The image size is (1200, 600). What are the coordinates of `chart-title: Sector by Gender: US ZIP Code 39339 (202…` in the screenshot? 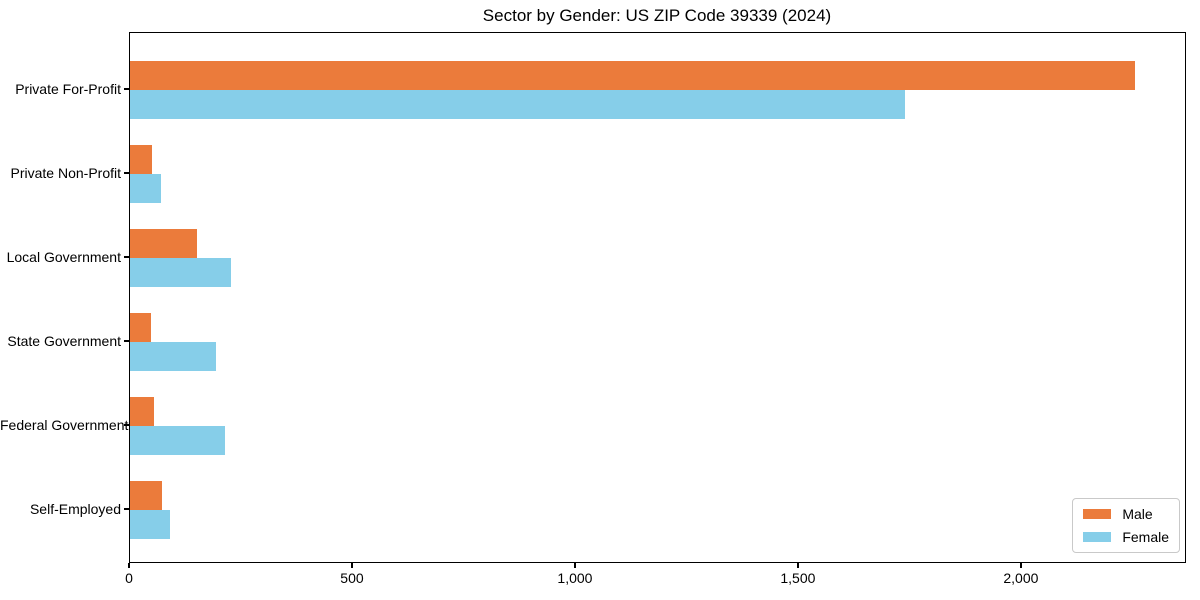 It's located at (657, 15).